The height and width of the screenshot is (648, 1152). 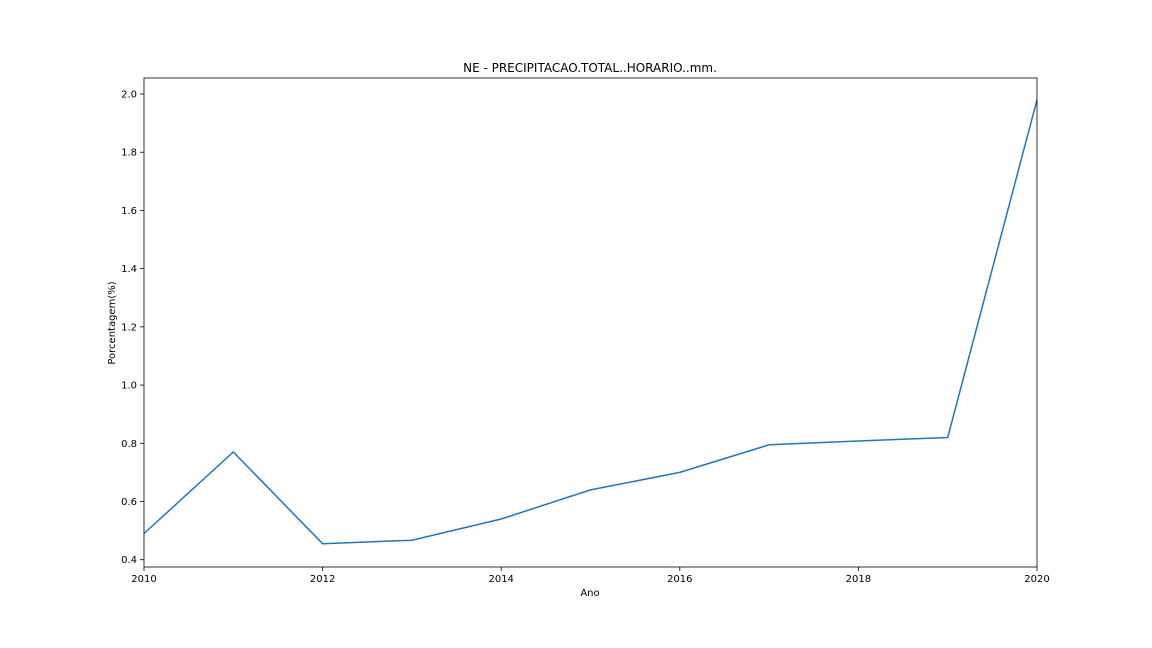 What do you see at coordinates (143, 579) in the screenshot?
I see `x-tick-label: 2010` at bounding box center [143, 579].